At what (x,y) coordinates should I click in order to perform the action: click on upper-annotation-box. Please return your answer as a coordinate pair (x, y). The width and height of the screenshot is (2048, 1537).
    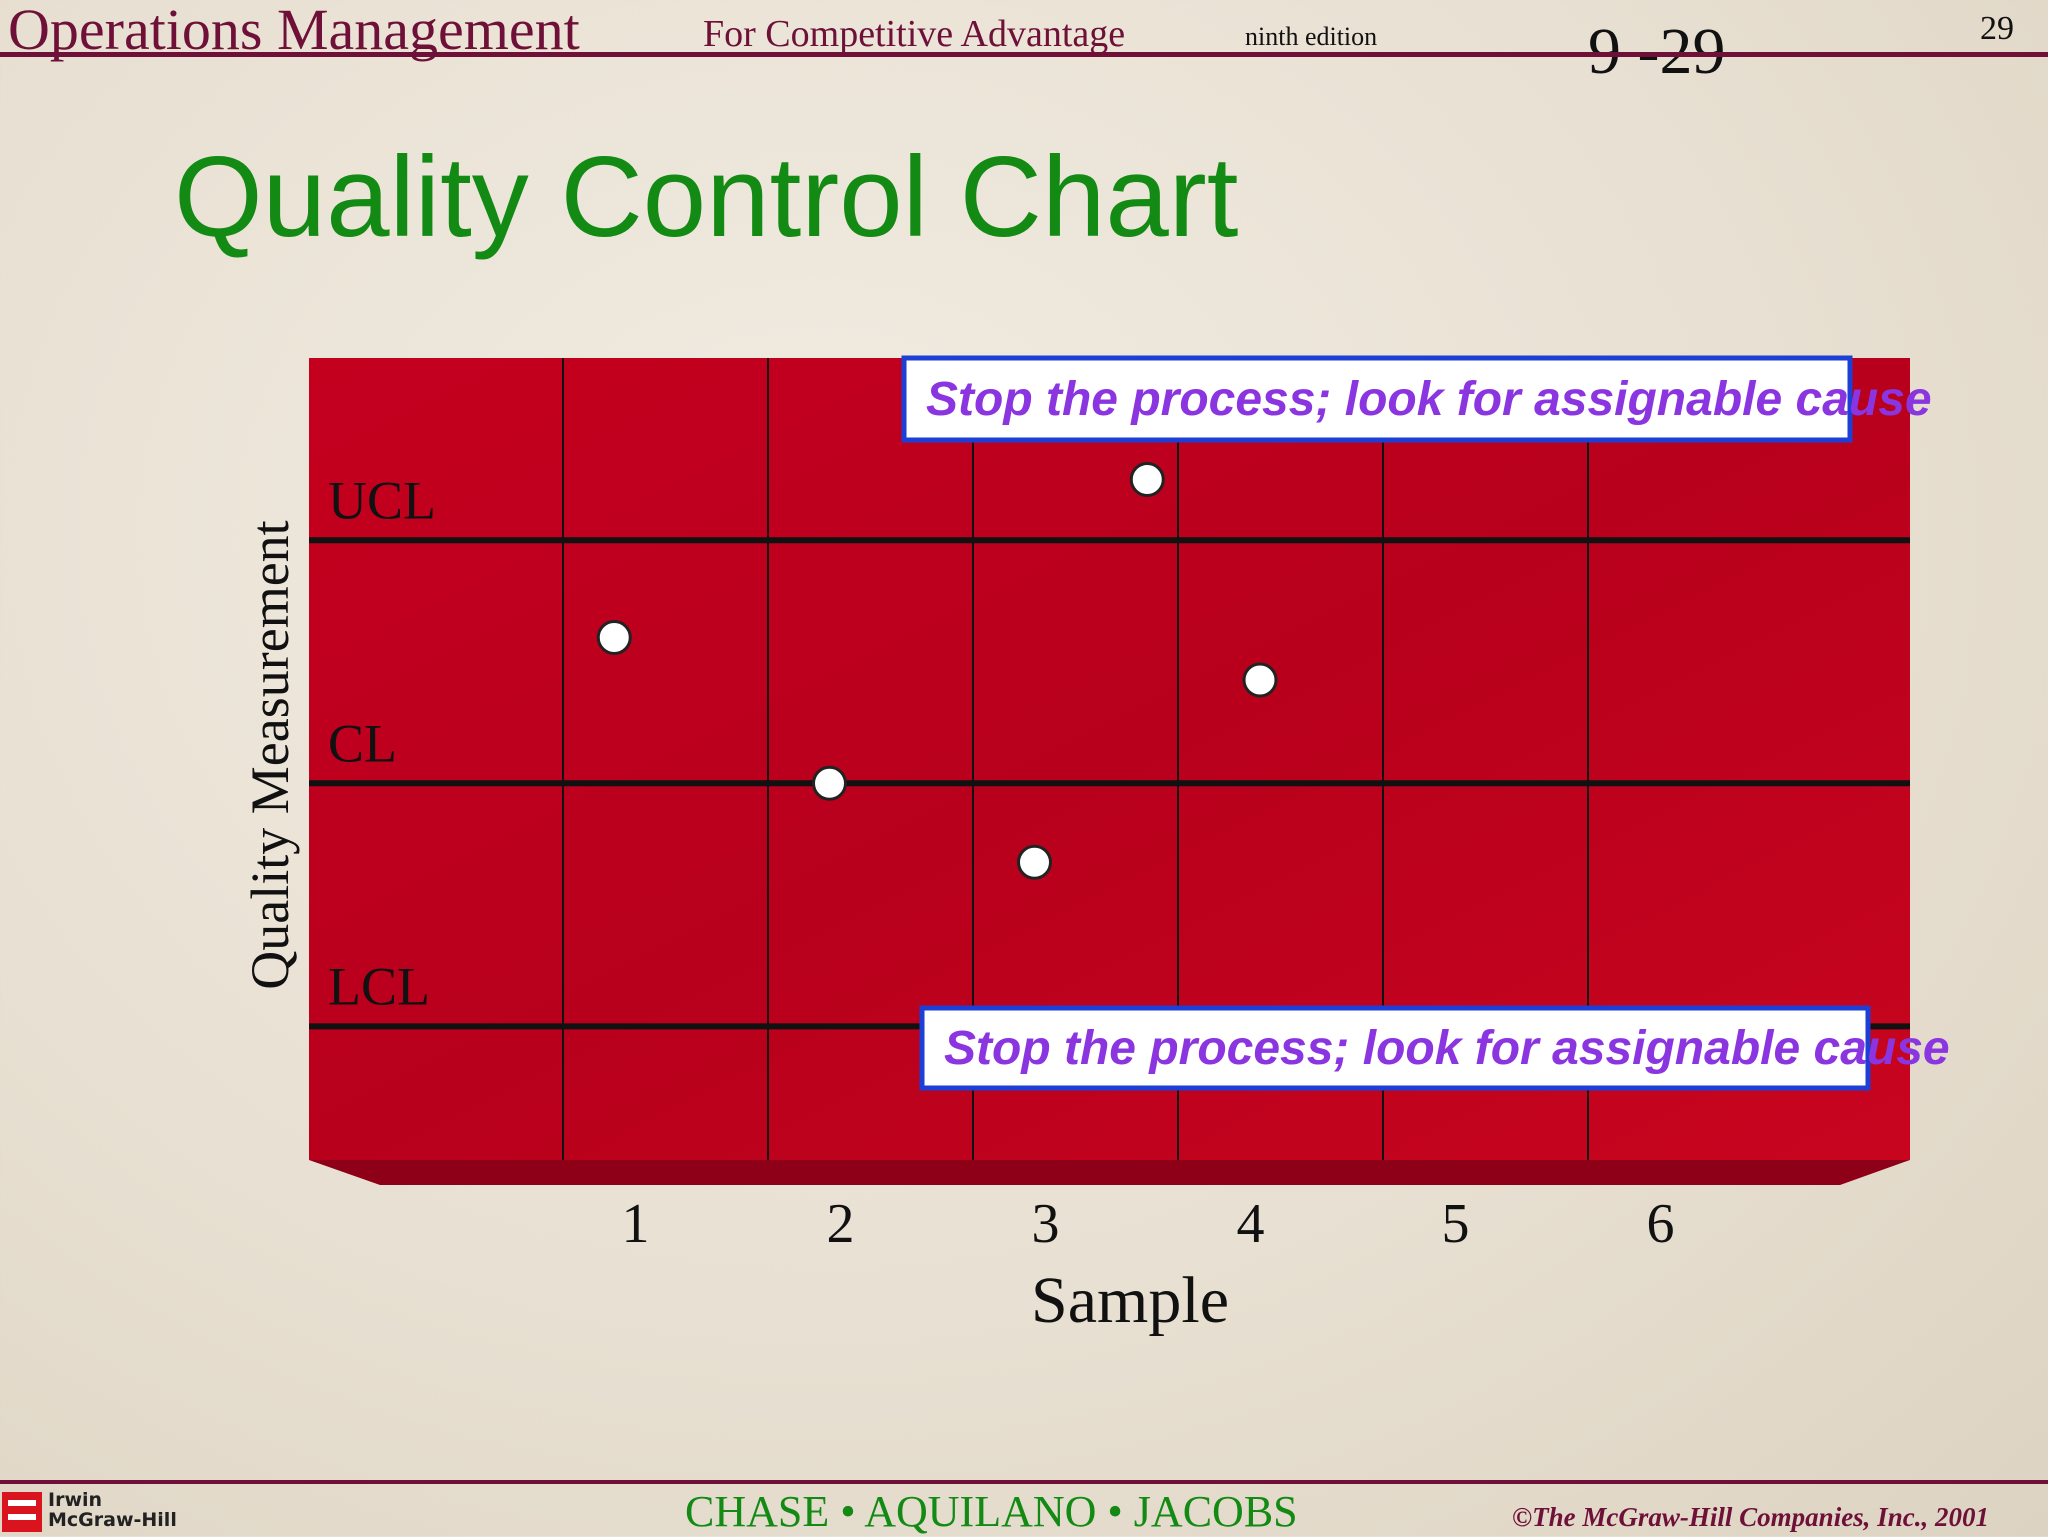
    Looking at the image, I should click on (1377, 399).